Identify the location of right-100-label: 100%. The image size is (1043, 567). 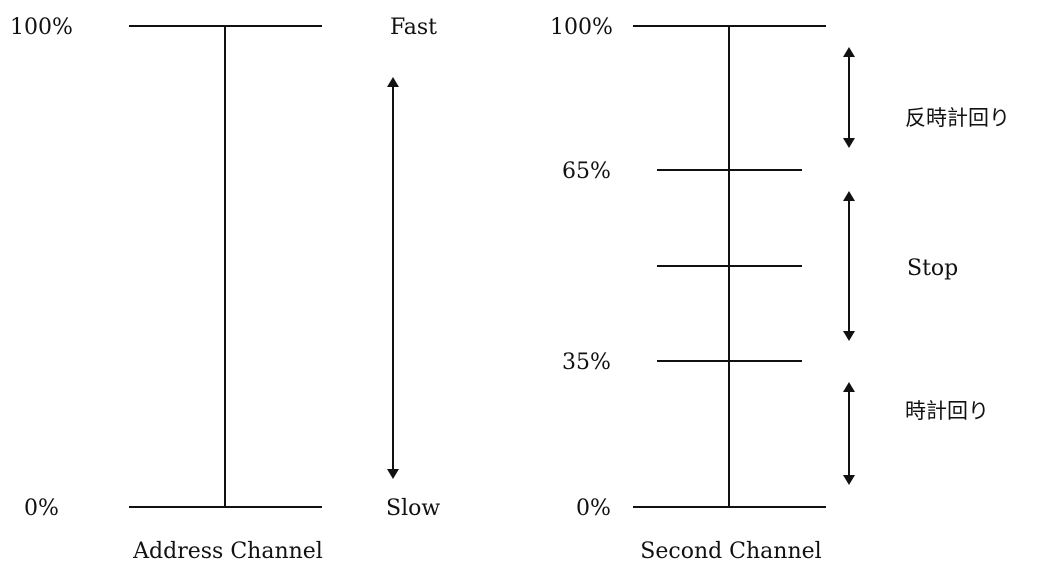
(581, 27).